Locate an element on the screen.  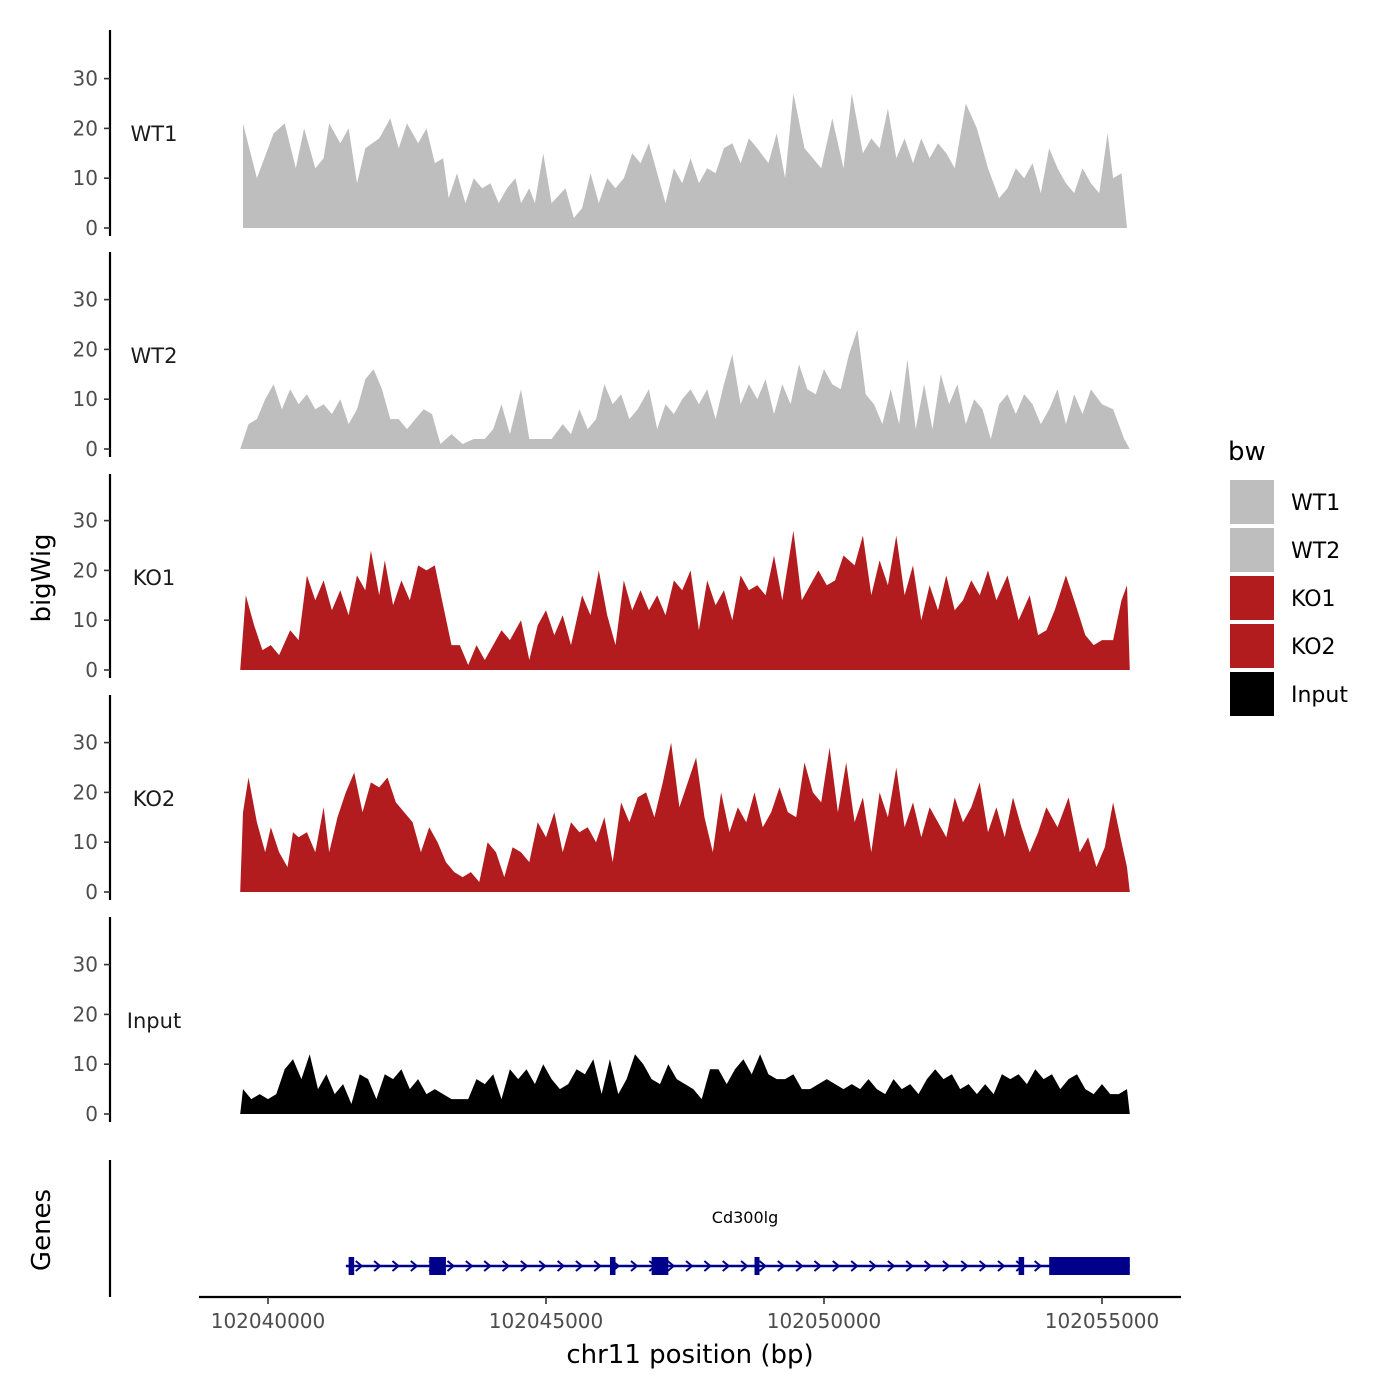
track-wt1: 0 10 20 30 WT1 is located at coordinates (600, 135).